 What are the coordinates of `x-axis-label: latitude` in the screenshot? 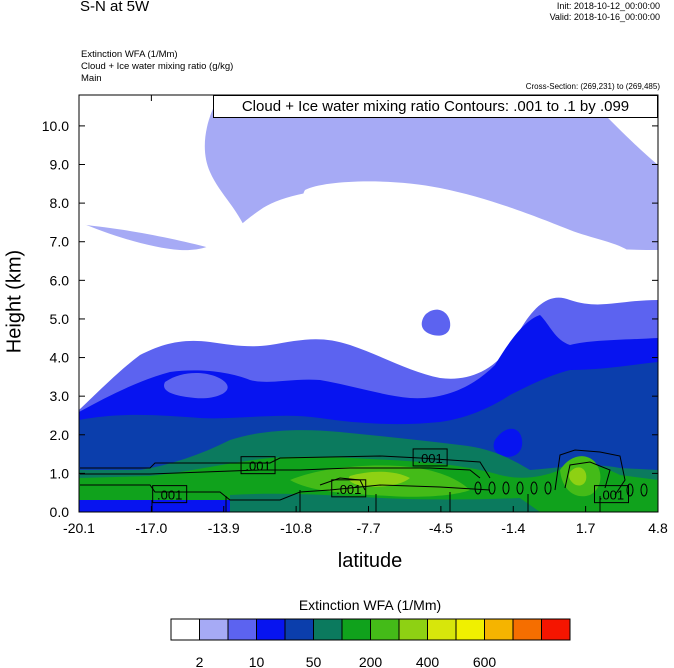 It's located at (370, 561).